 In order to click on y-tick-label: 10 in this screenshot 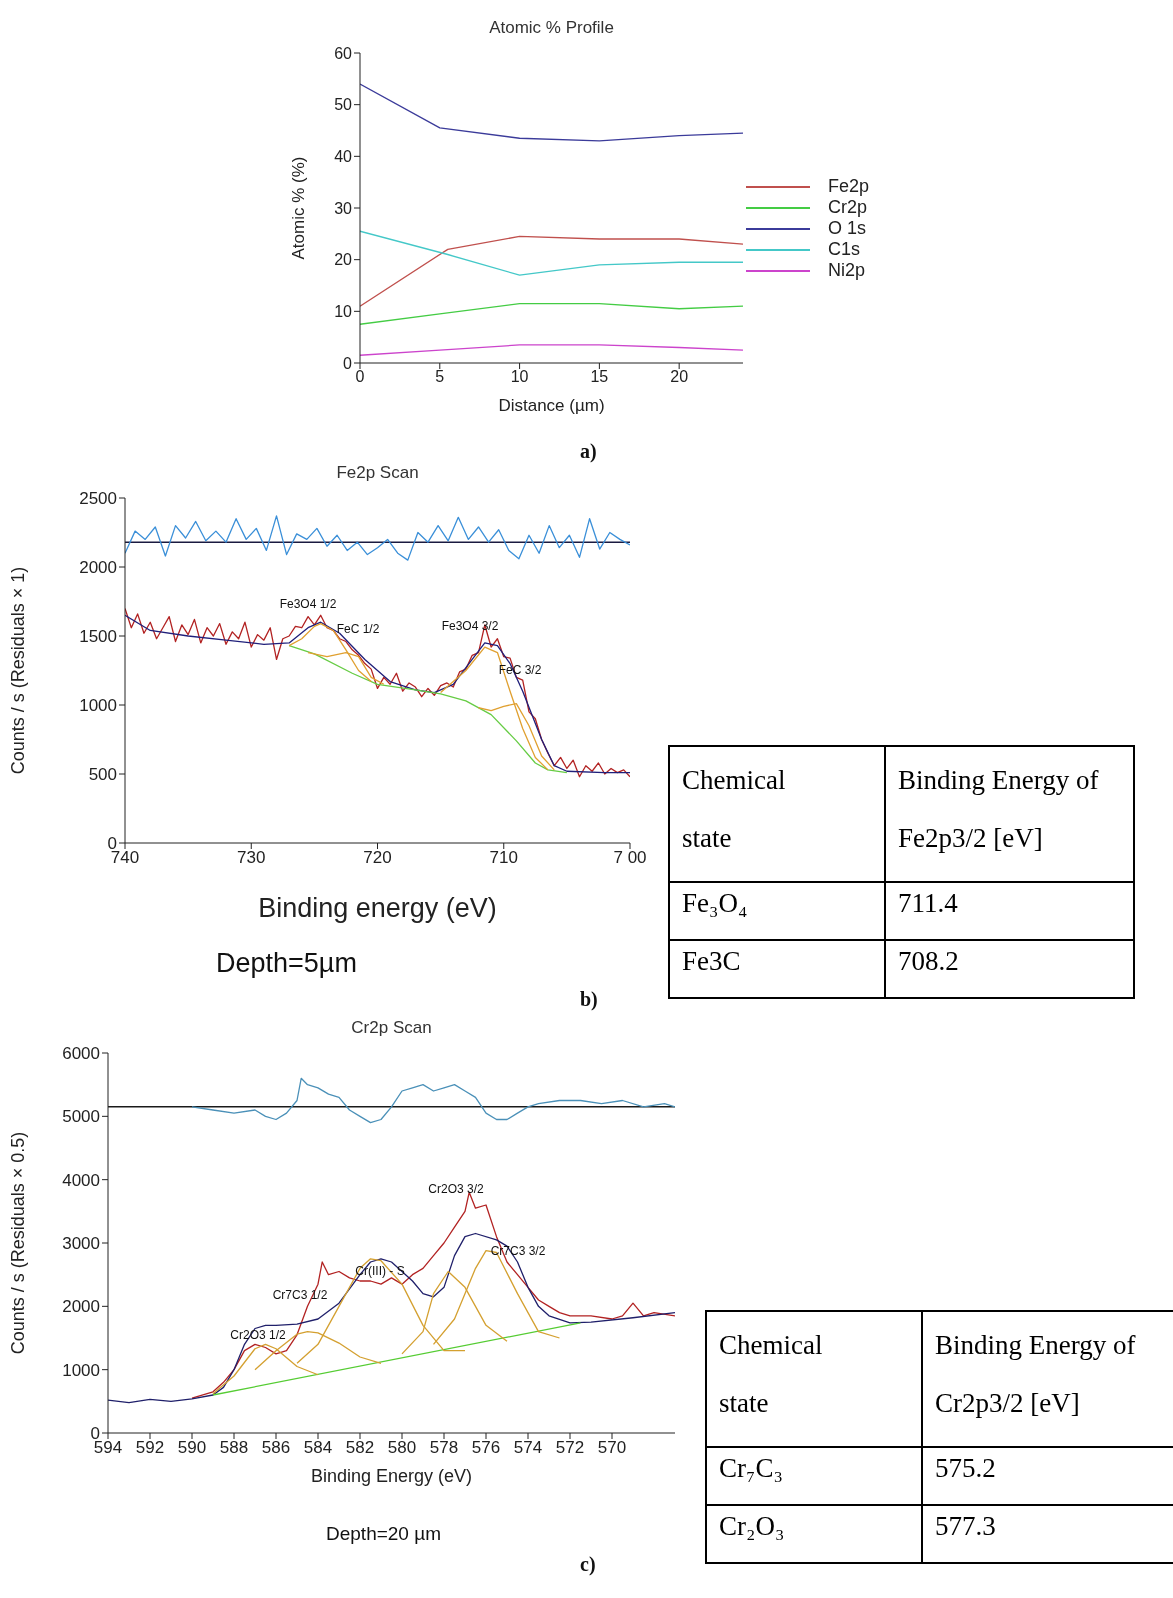, I will do `click(343, 312)`.